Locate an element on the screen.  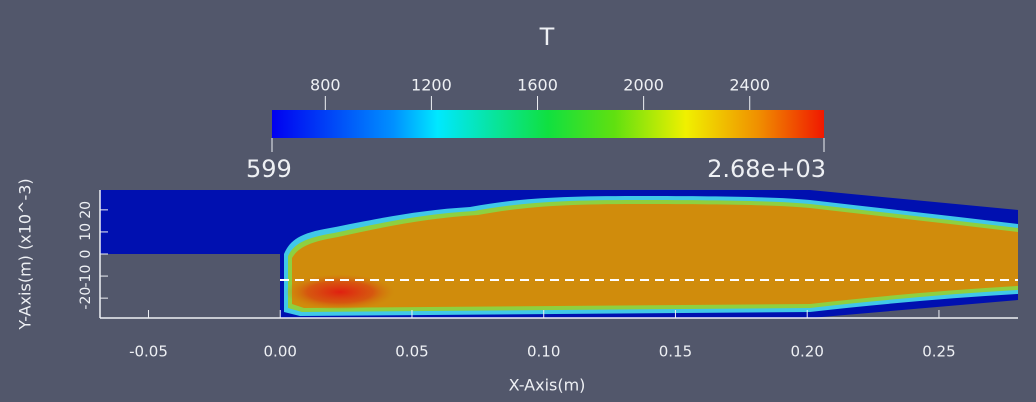
y-tick-label: 10 is located at coordinates (86, 232).